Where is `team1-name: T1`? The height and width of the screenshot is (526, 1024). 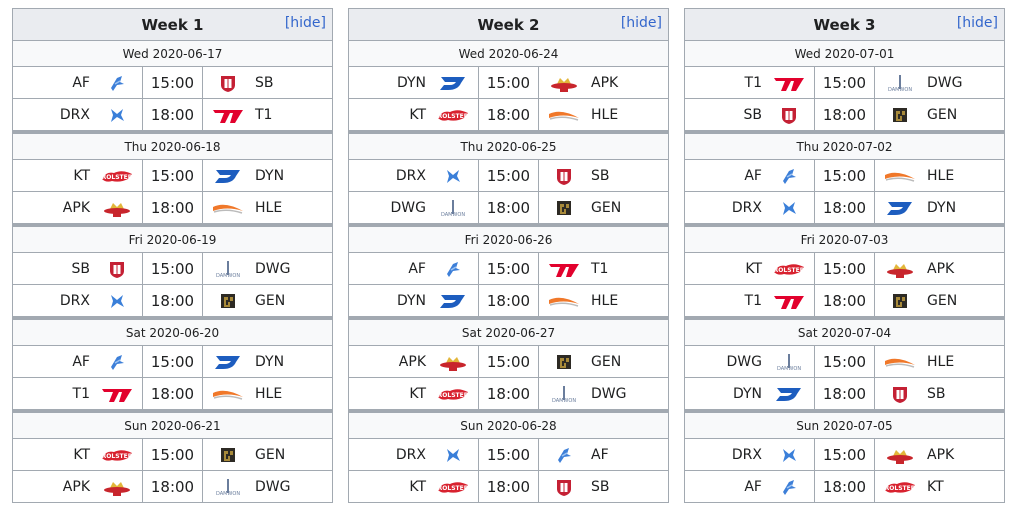 team1-name: T1 is located at coordinates (753, 82).